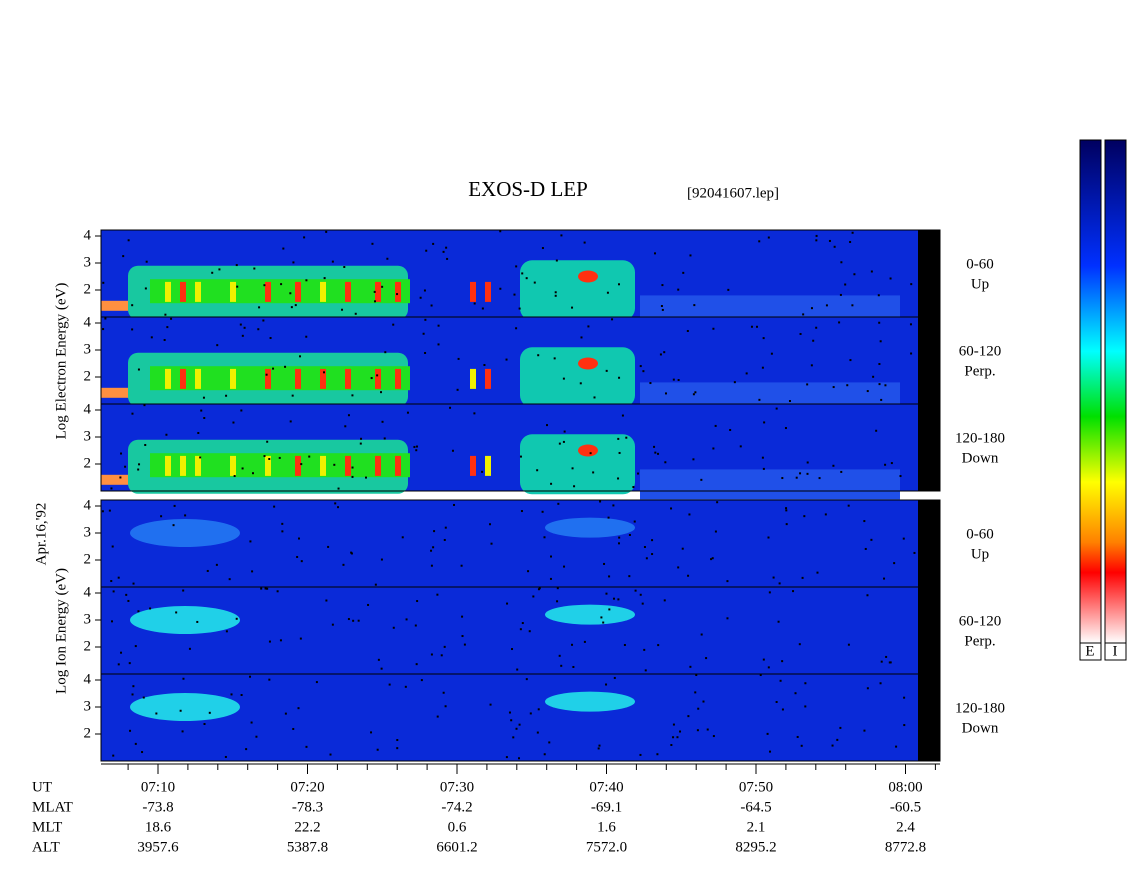  I want to click on y-tick-label: 4, so click(88, 409).